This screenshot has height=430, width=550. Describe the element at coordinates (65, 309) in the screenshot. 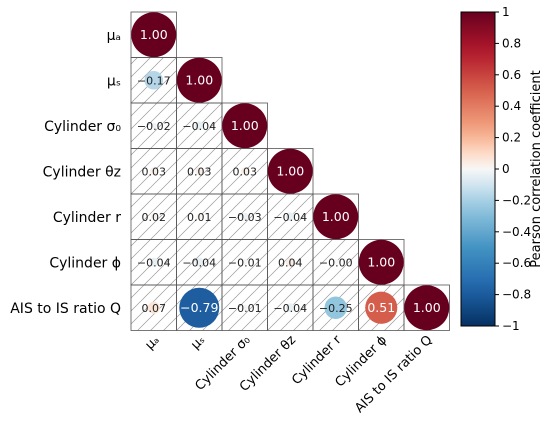

I see `row-label: AIS to IS ratio Q` at that location.